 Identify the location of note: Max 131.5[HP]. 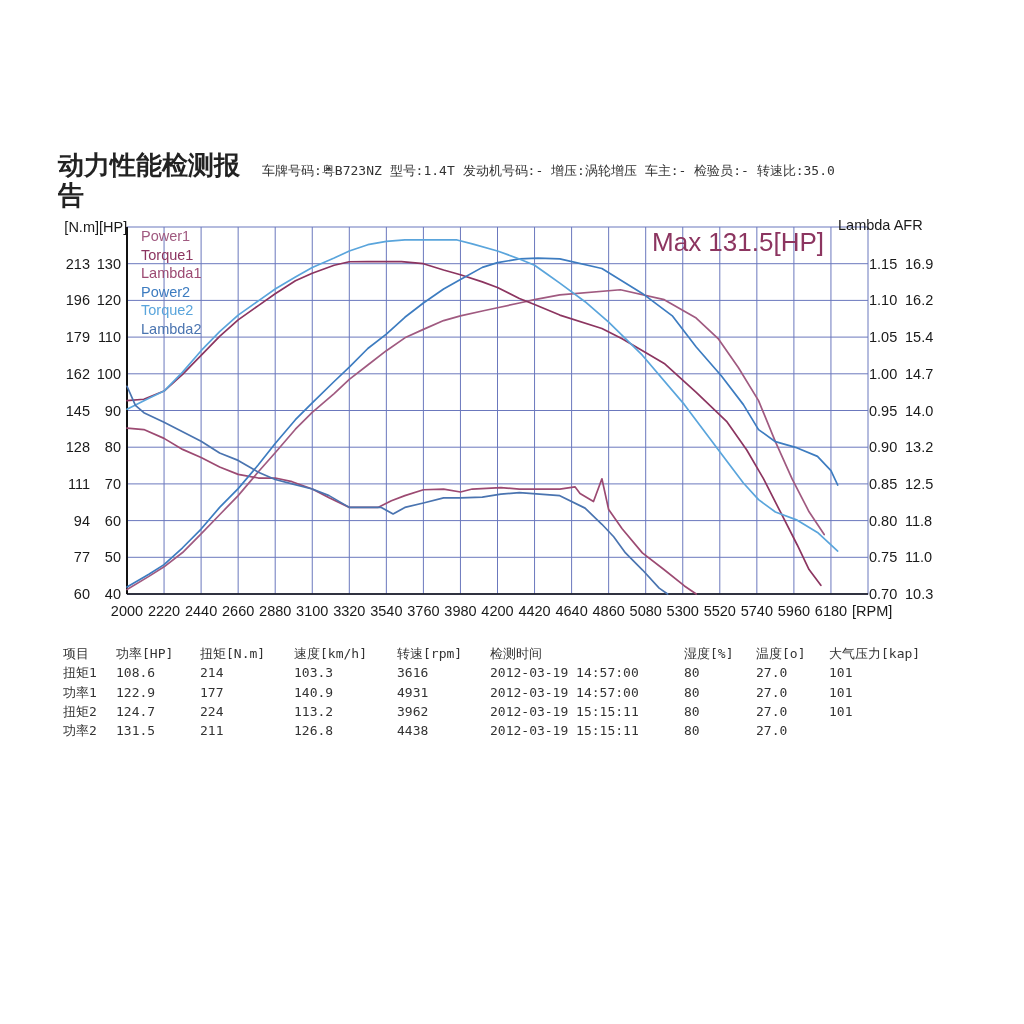
(738, 242).